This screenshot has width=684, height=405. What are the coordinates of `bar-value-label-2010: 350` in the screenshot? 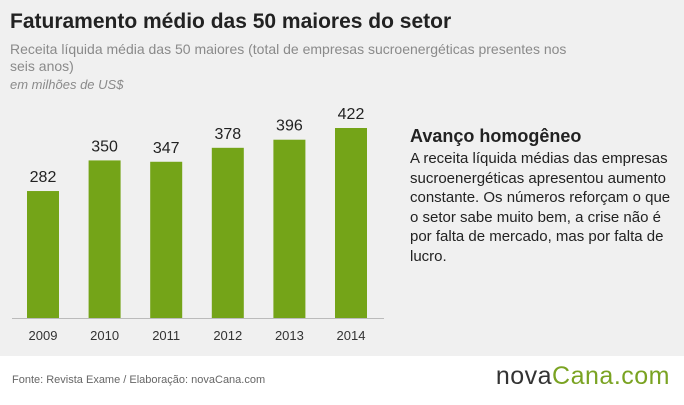 It's located at (104, 146).